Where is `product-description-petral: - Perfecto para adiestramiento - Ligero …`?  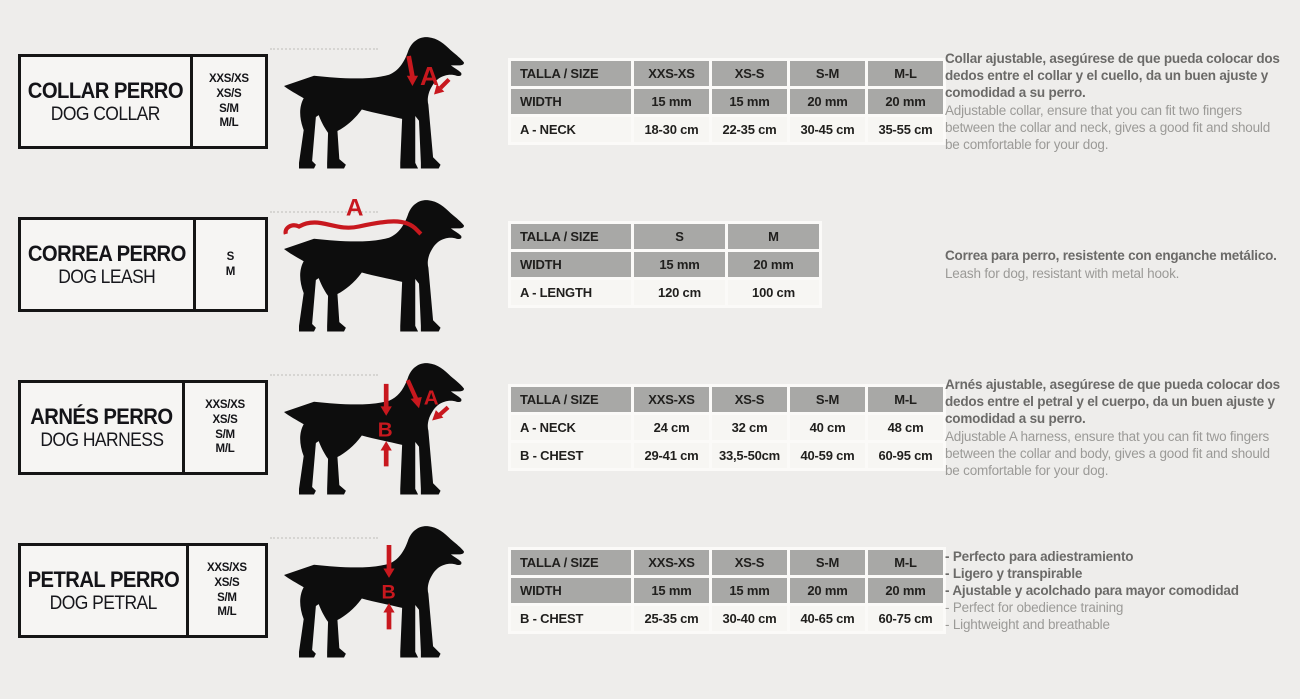 product-description-petral: - Perfecto para adiestramiento - Ligero … is located at coordinates (1115, 591).